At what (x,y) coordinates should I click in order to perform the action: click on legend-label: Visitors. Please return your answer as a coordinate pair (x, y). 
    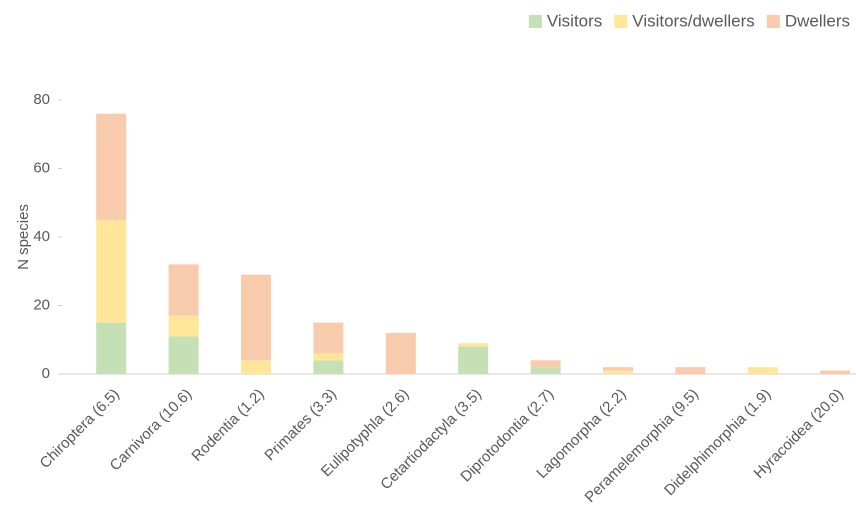
    Looking at the image, I should click on (574, 20).